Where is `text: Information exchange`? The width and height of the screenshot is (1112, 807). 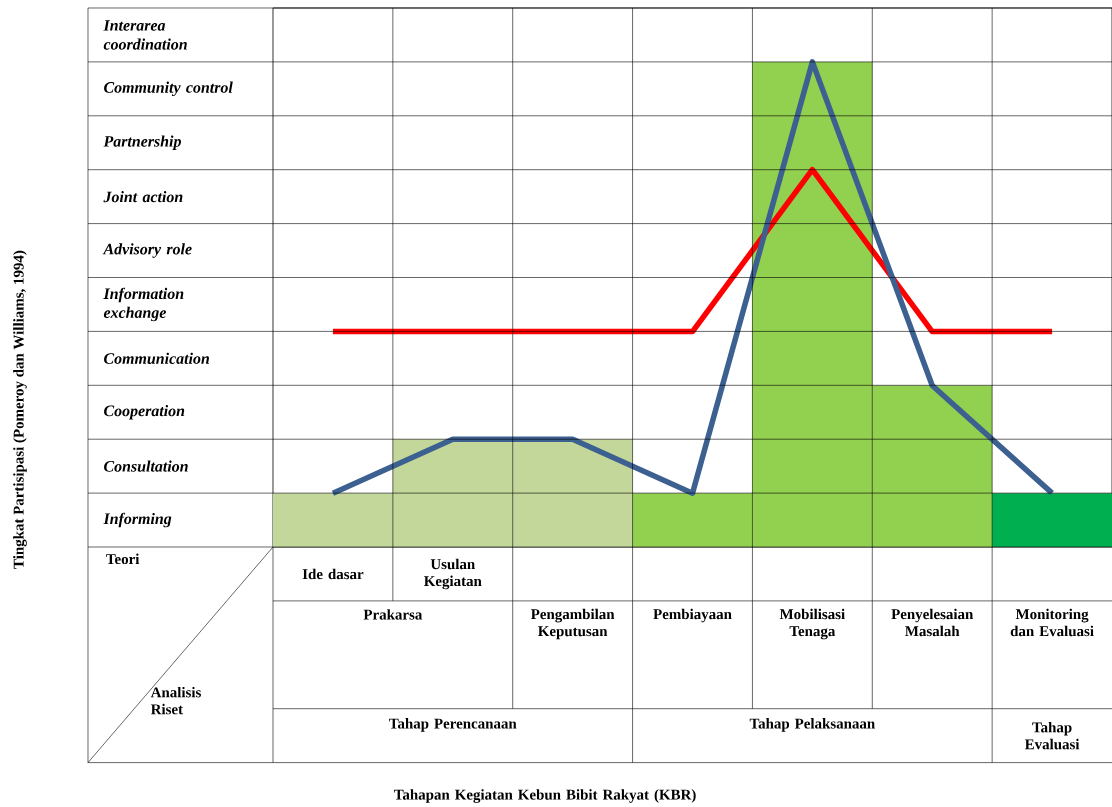 text: Information exchange is located at coordinates (143, 304).